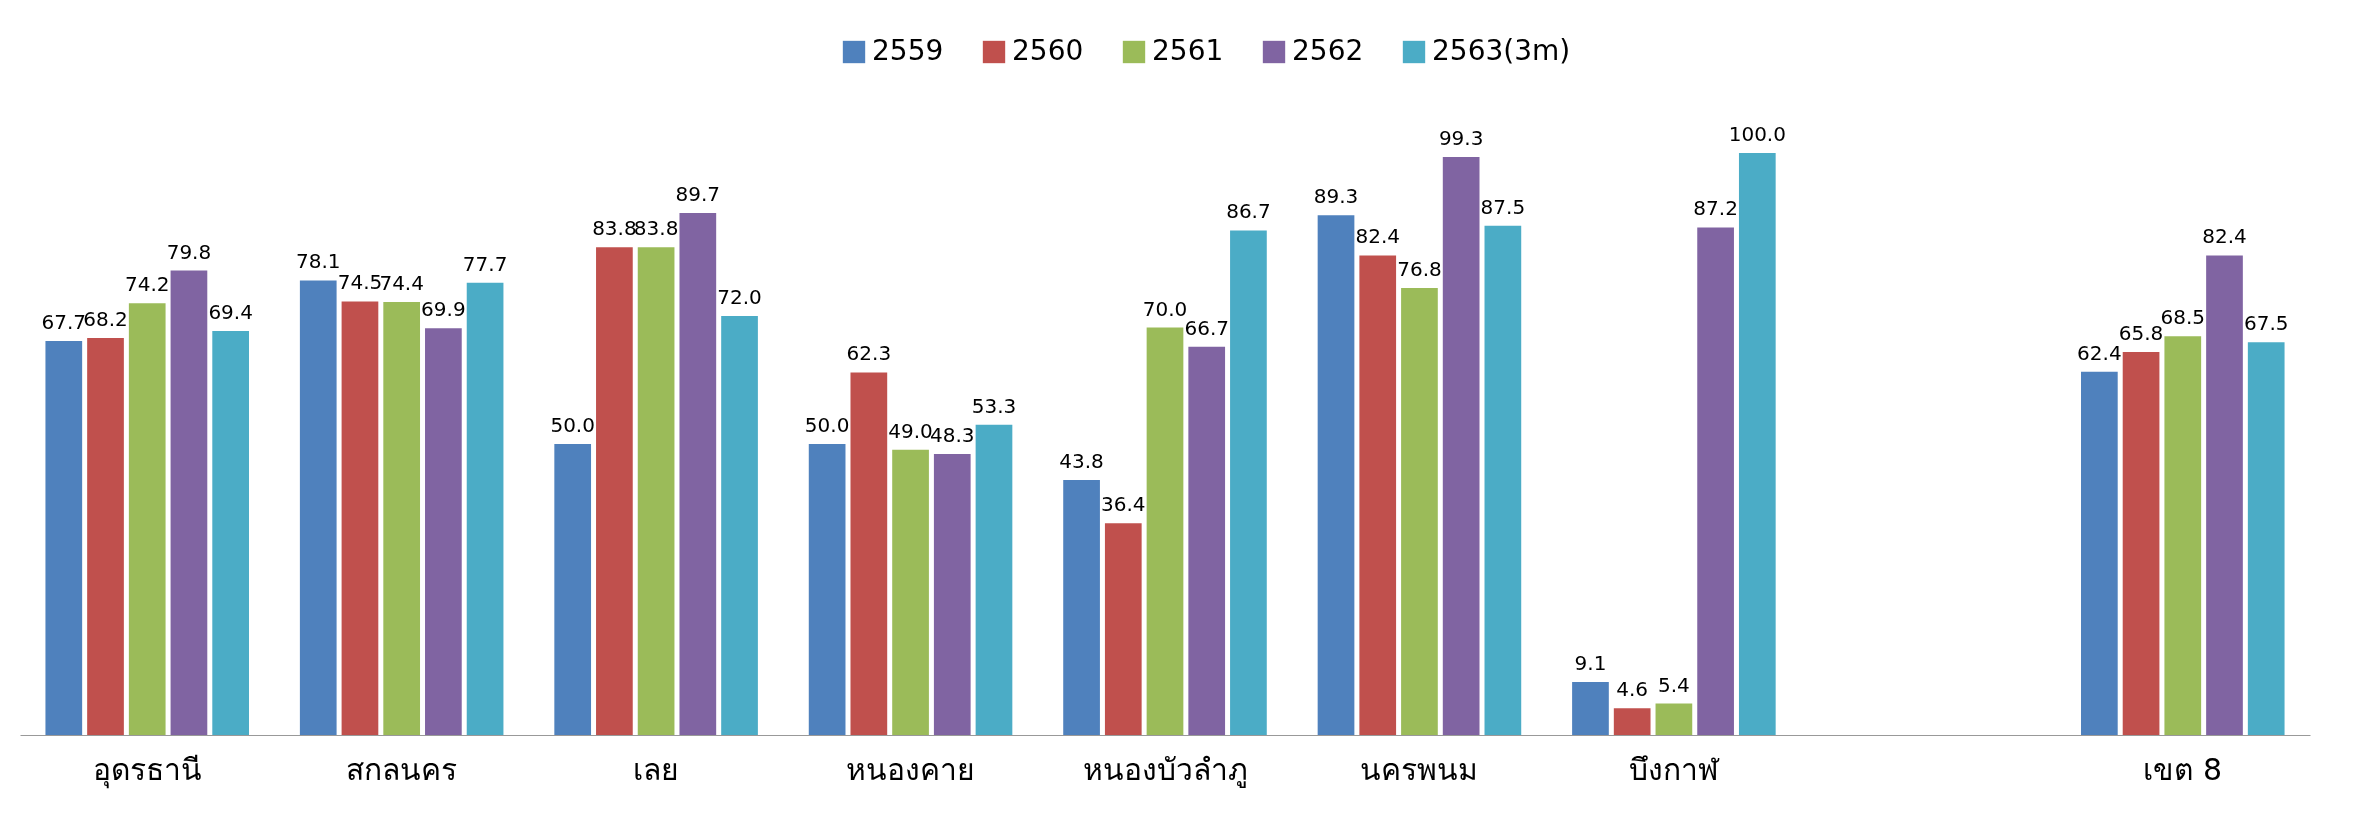  What do you see at coordinates (443, 309) in the screenshot?
I see `data-label: 69.9` at bounding box center [443, 309].